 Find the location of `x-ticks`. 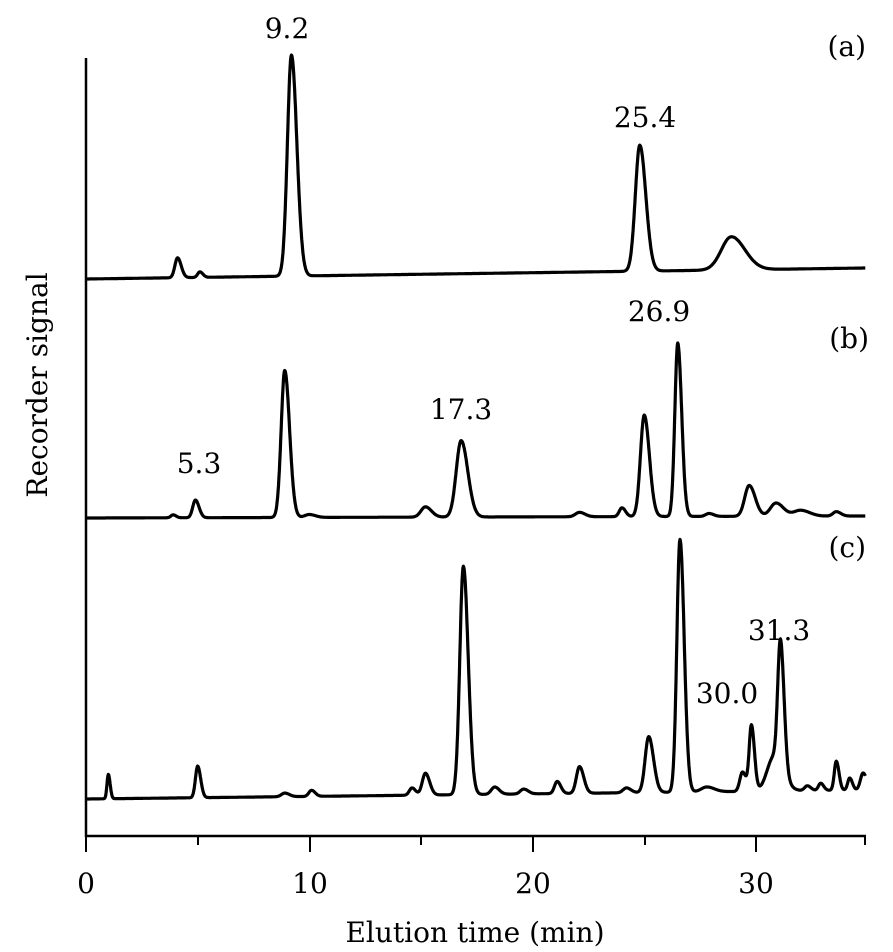

x-ticks is located at coordinates (475, 844).